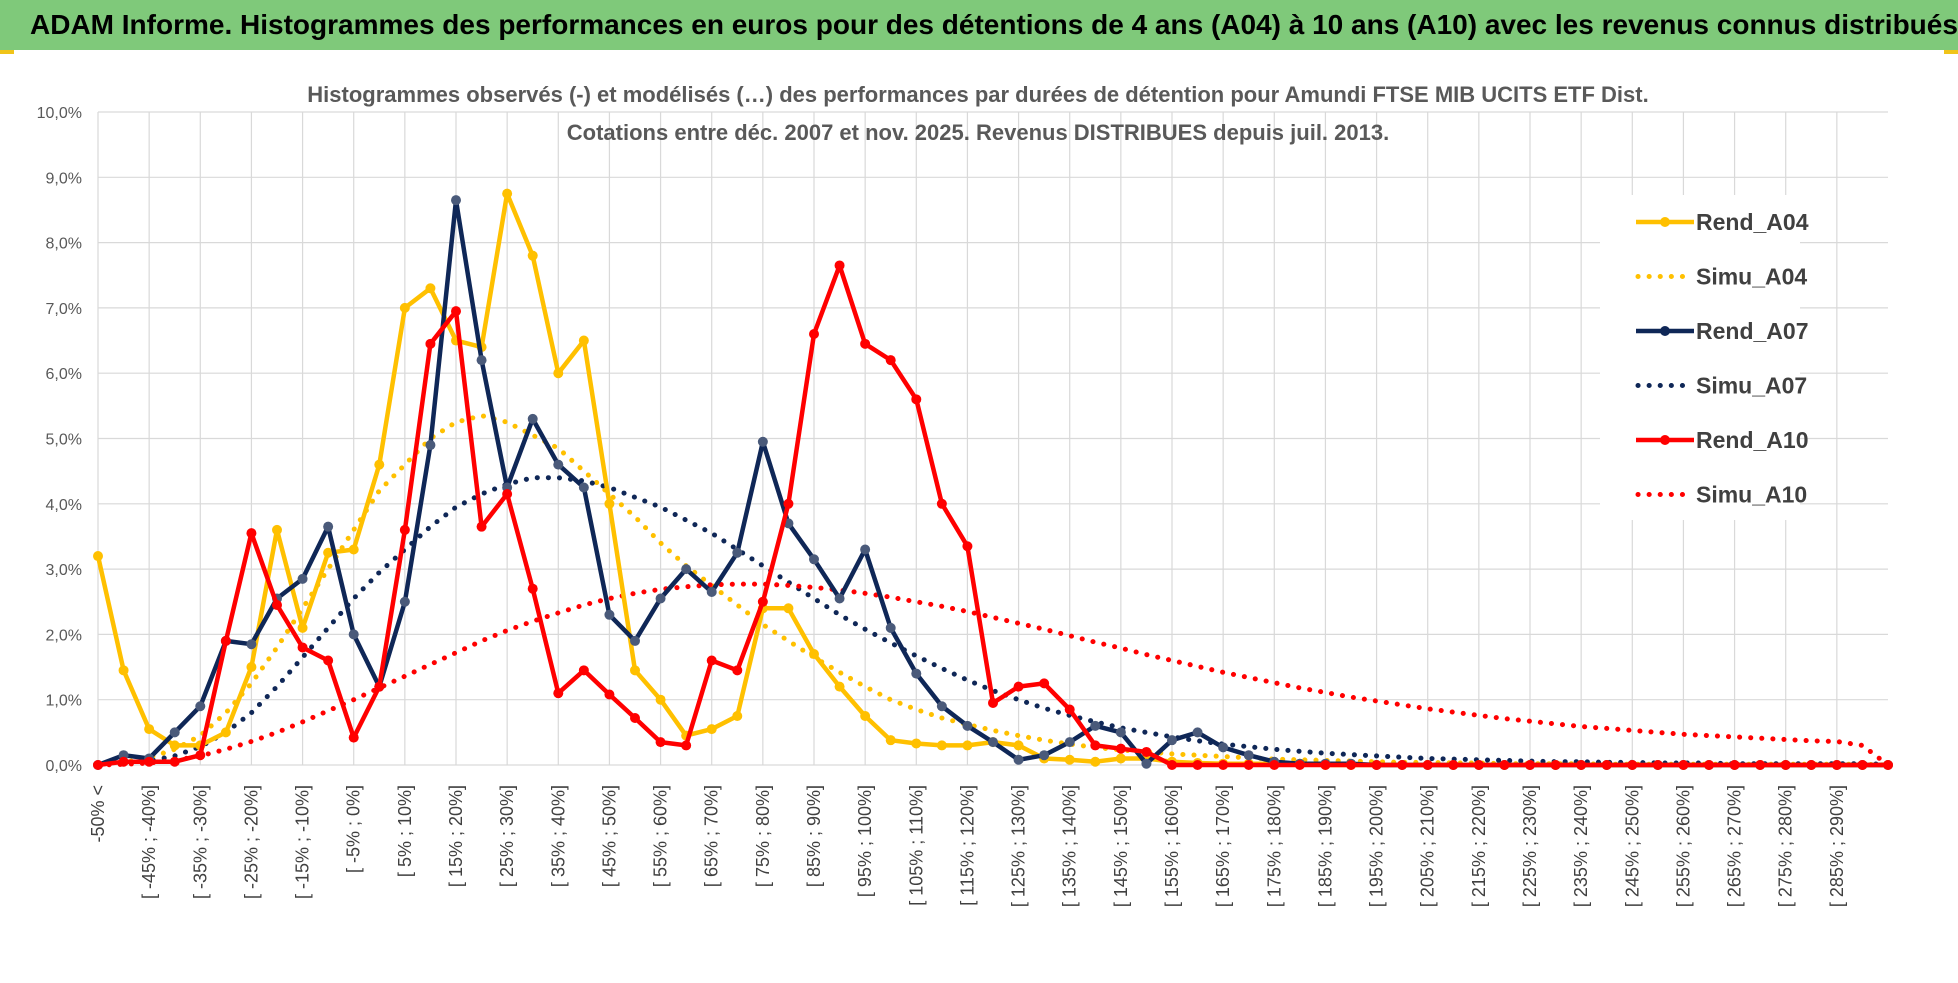 Image resolution: width=1958 pixels, height=983 pixels. I want to click on x-tick-label: [ 235% ; 240%], so click(1581, 846).